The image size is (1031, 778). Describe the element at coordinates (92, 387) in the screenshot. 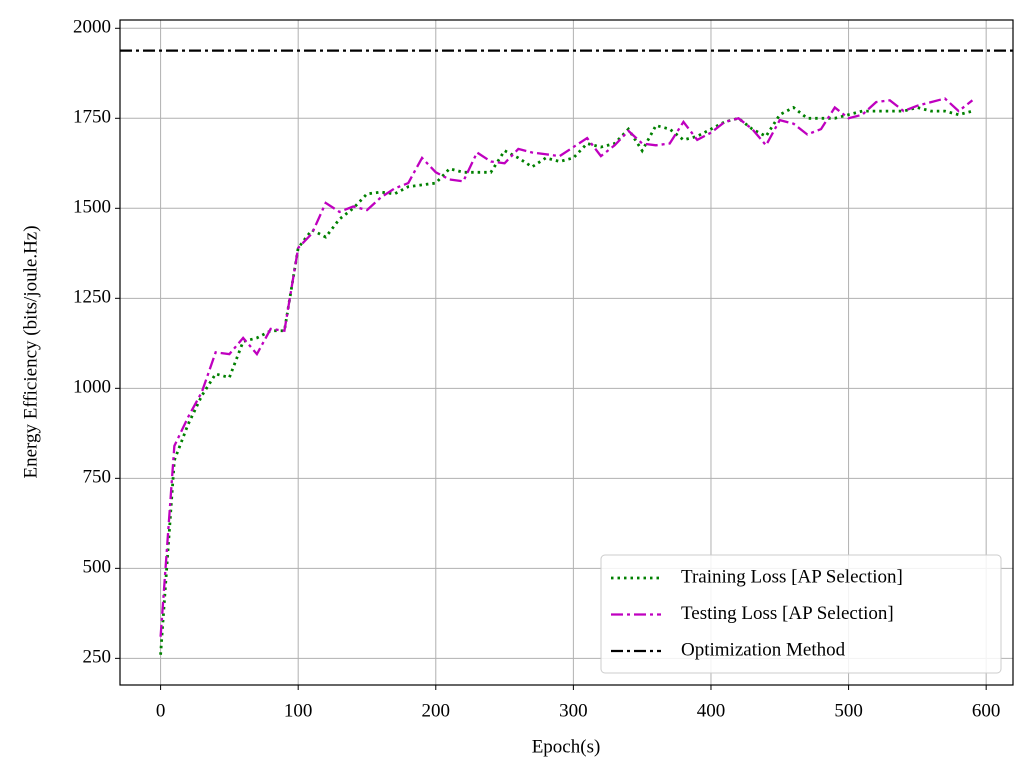

I see `y-tick-label: 1000` at that location.